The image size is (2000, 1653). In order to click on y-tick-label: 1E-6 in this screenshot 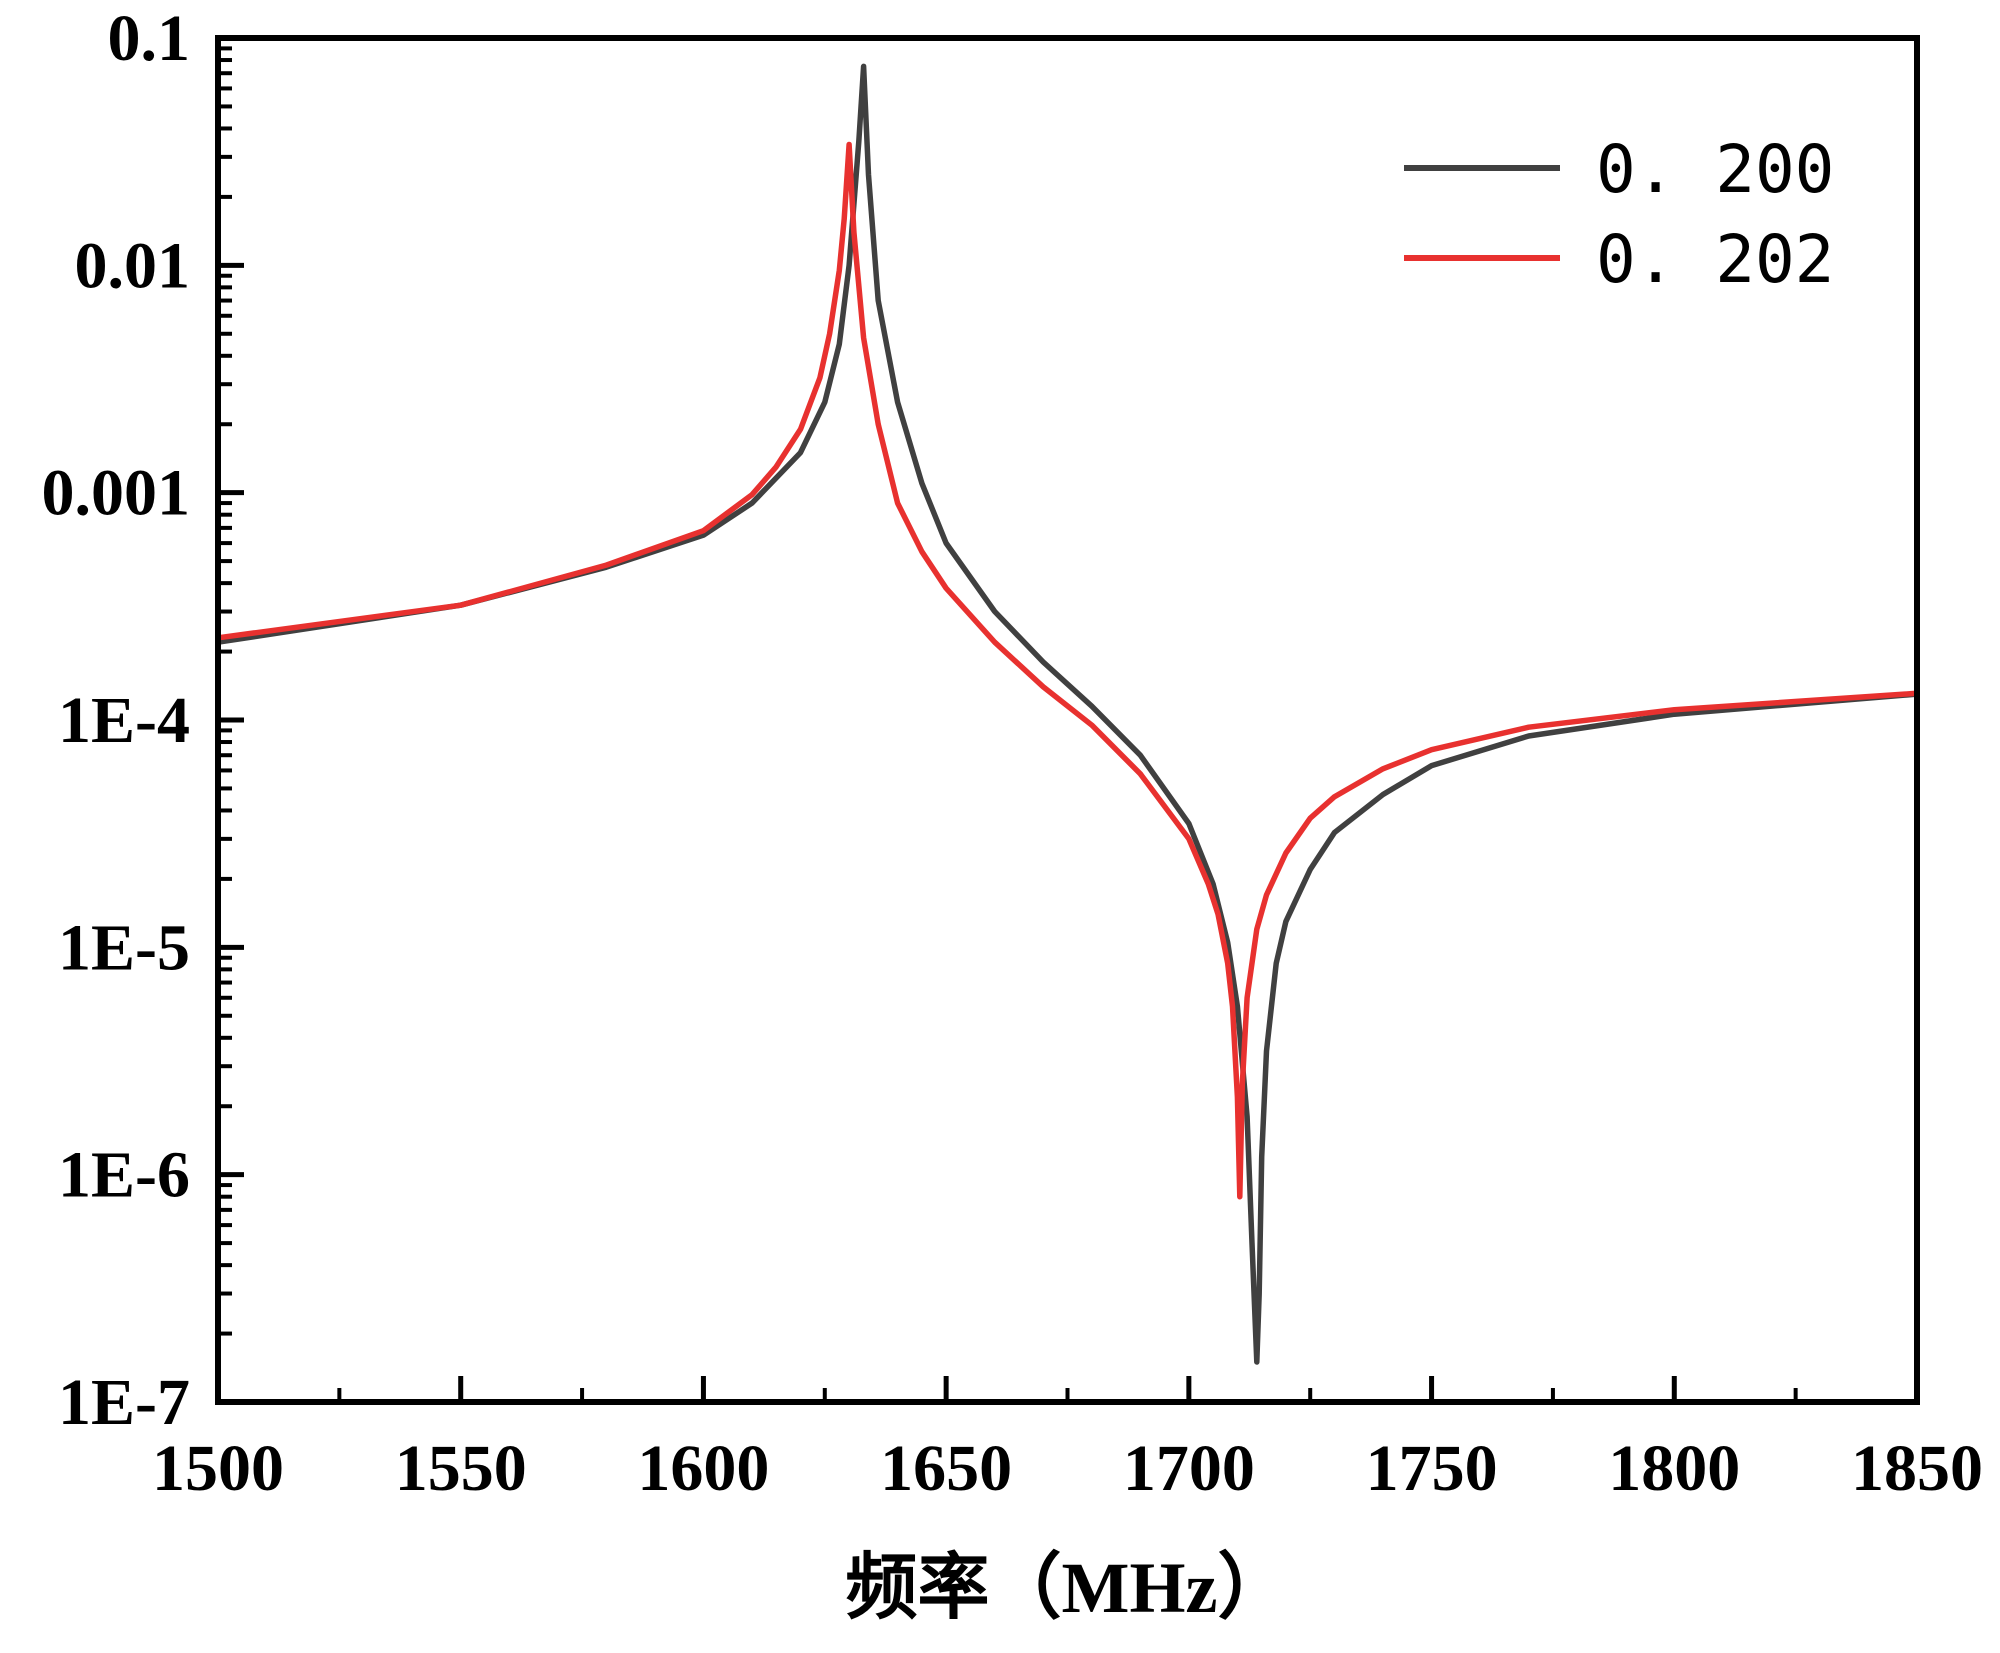, I will do `click(124, 1175)`.